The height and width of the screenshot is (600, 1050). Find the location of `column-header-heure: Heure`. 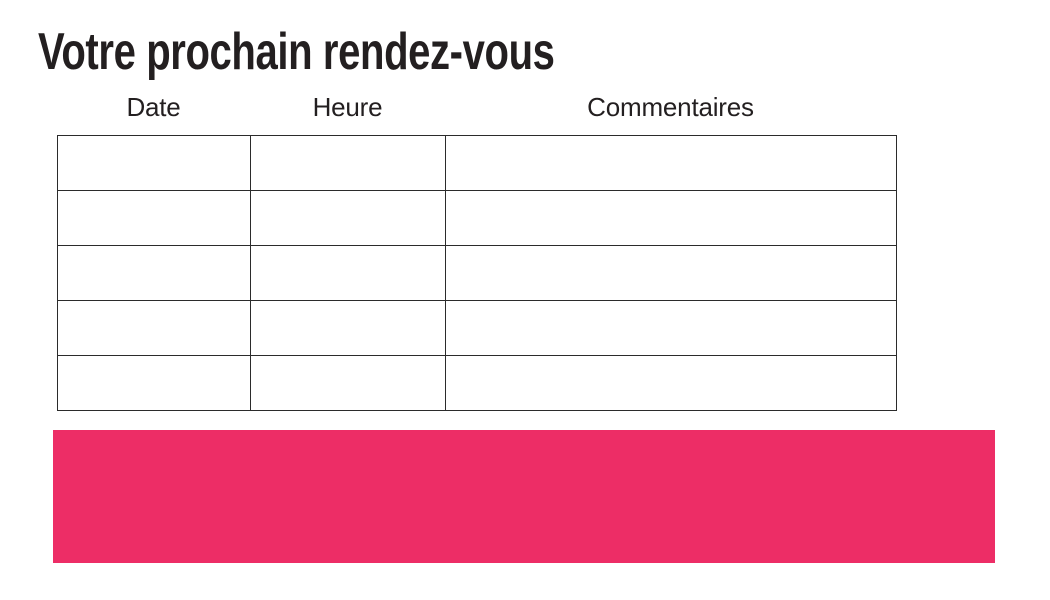

column-header-heure: Heure is located at coordinates (347, 107).